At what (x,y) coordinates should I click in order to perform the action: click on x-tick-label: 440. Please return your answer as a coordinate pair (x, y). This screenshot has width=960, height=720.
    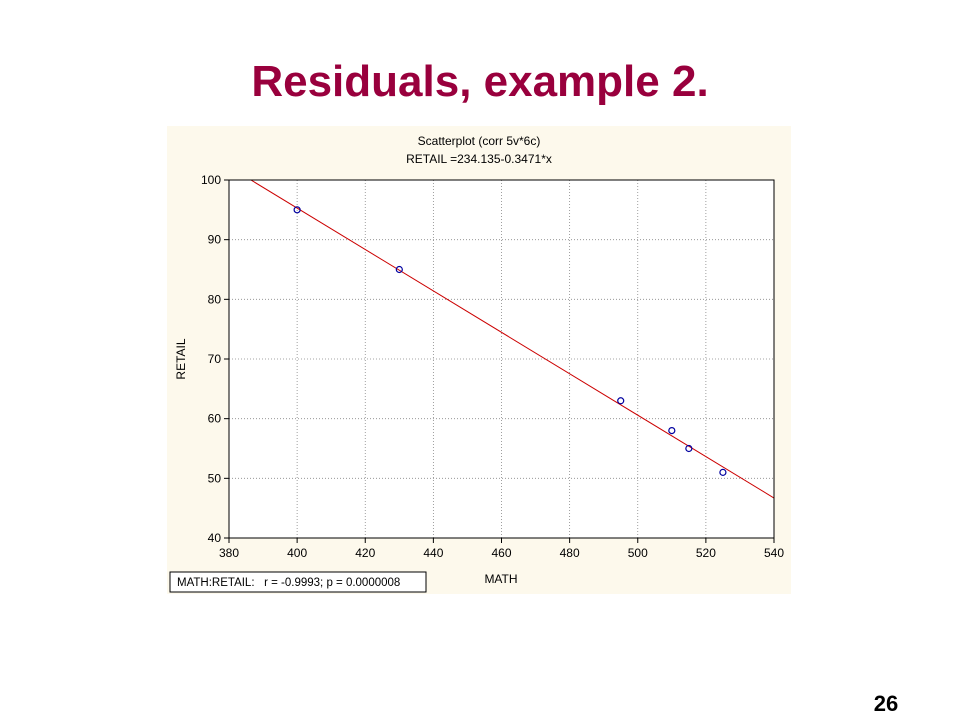
    Looking at the image, I should click on (433, 553).